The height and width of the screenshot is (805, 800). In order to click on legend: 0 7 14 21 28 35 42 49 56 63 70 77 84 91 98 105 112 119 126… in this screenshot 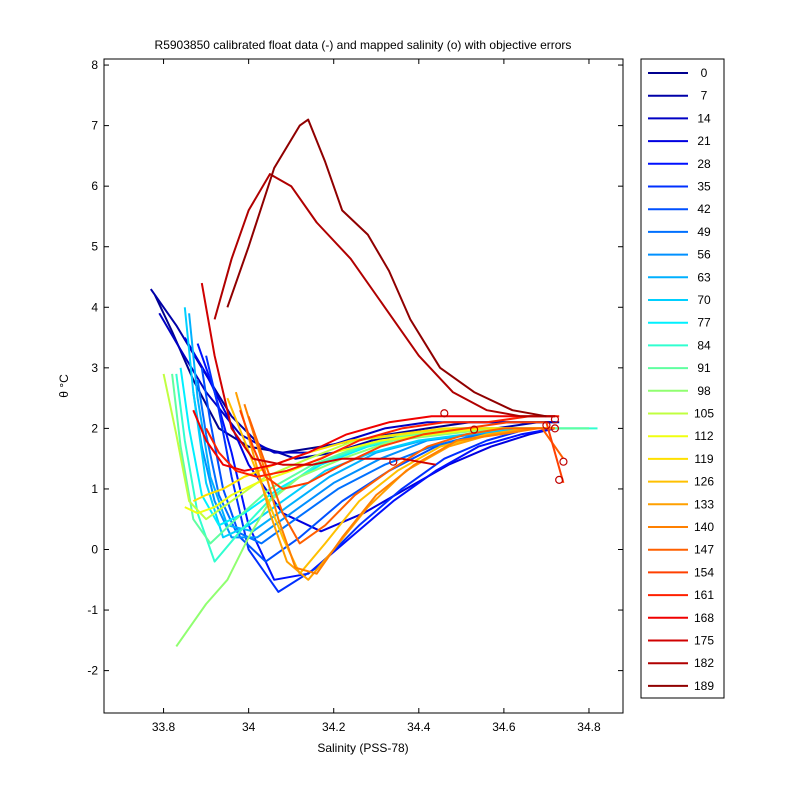, I will do `click(682, 378)`.